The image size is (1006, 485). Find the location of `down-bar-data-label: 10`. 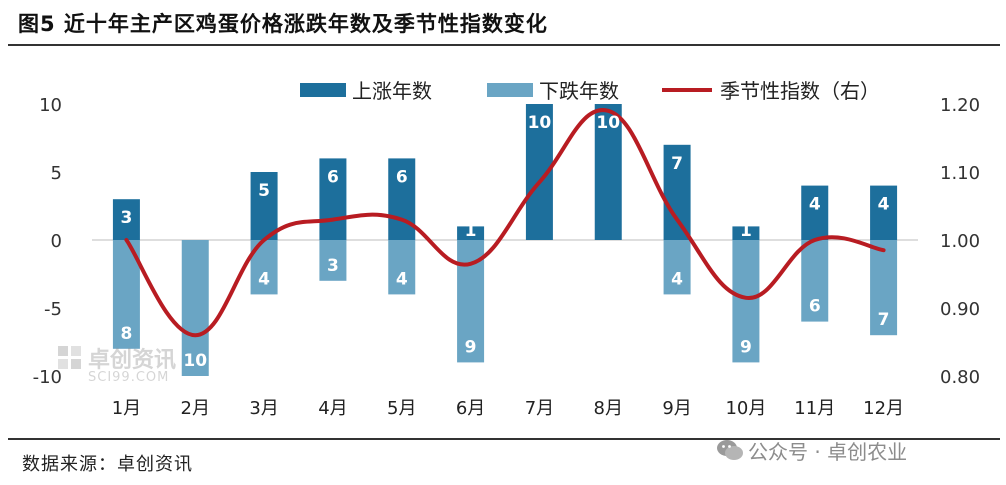

down-bar-data-label: 10 is located at coordinates (195, 361).